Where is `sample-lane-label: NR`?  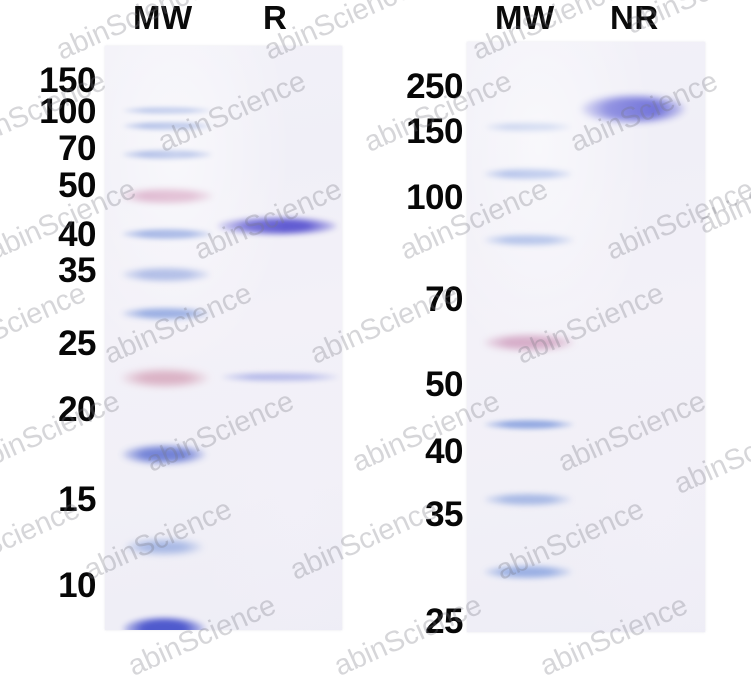
sample-lane-label: NR is located at coordinates (634, 18).